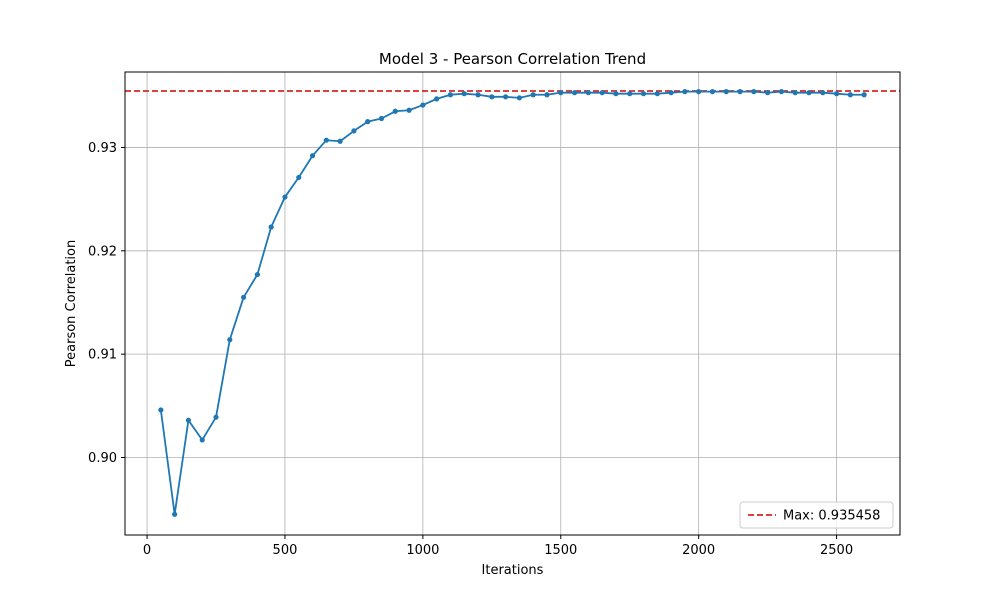  Describe the element at coordinates (102, 355) in the screenshot. I see `y-tick-label: 0.91` at that location.